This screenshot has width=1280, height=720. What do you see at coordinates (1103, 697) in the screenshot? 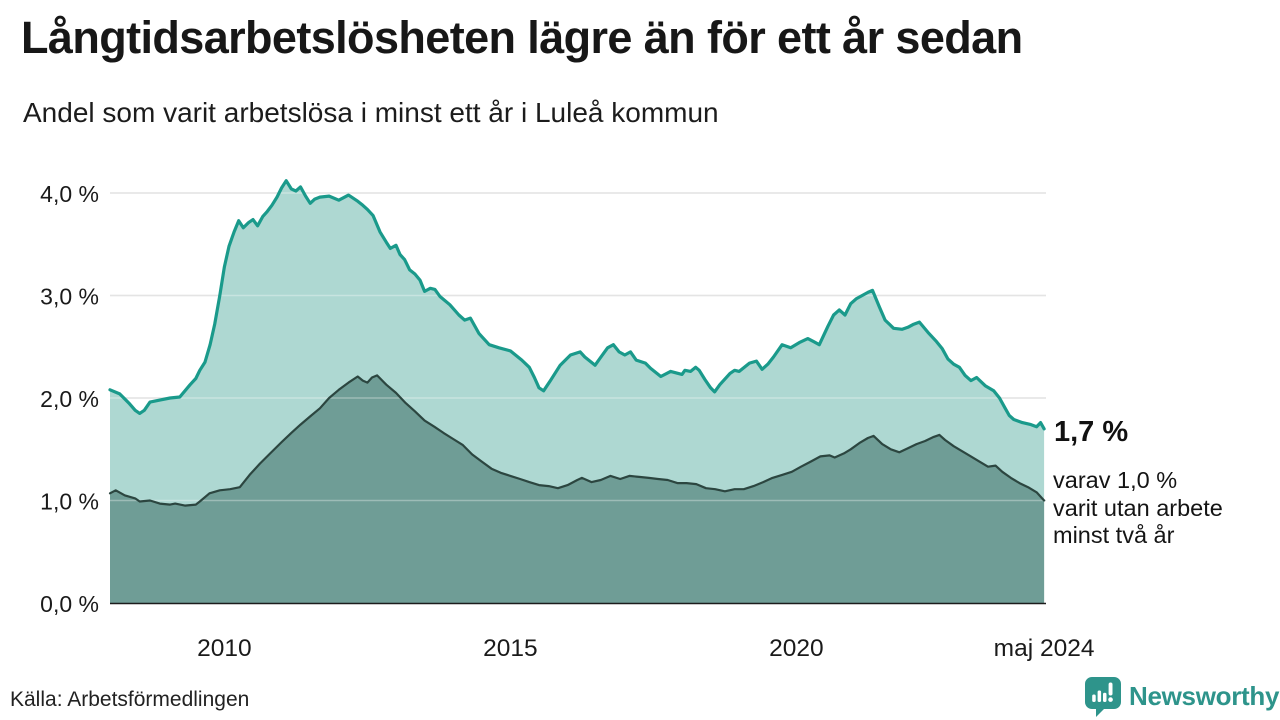
I see `newsworthy-icon` at bounding box center [1103, 697].